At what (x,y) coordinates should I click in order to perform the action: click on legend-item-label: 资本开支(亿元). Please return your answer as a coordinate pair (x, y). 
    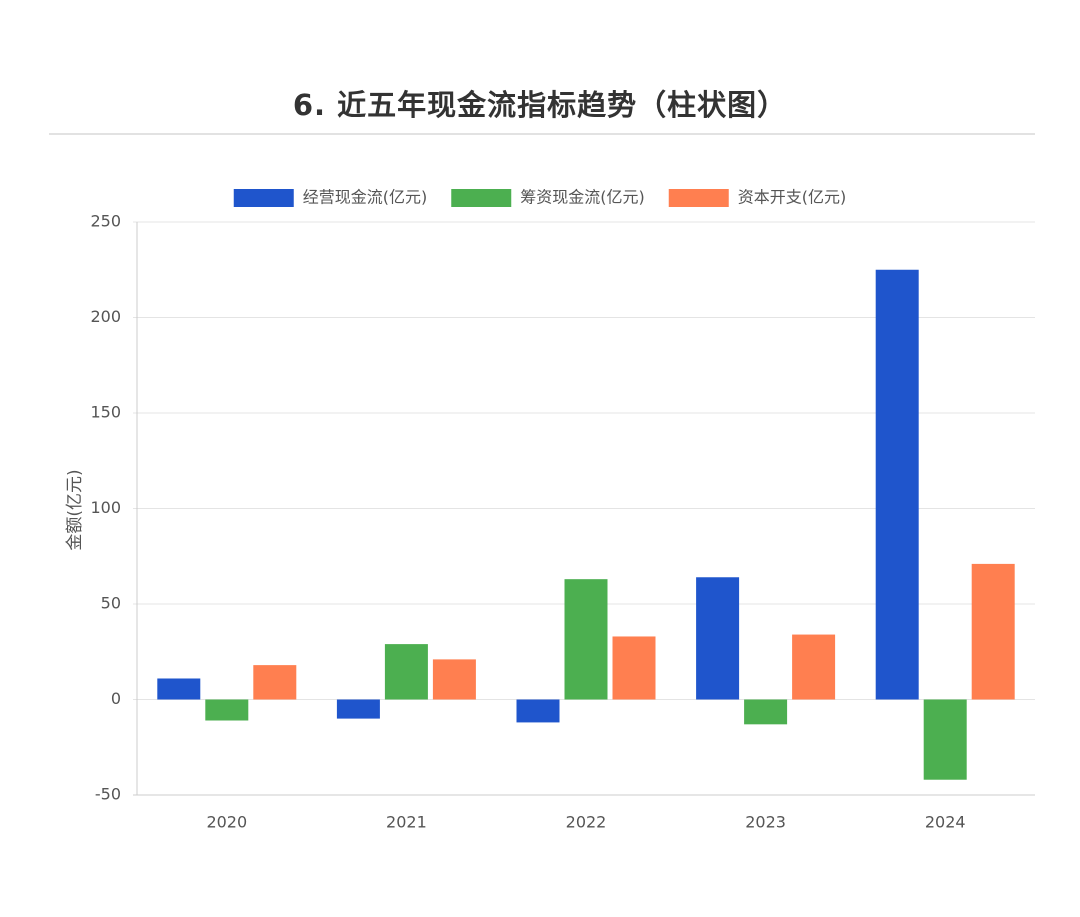
    Looking at the image, I should click on (792, 197).